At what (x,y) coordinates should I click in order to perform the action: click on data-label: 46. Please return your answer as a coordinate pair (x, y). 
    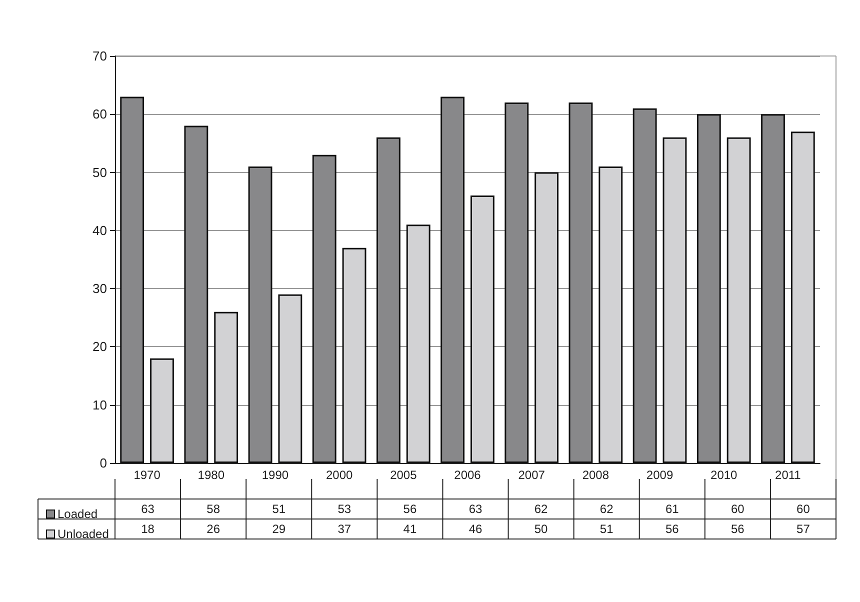
    Looking at the image, I should click on (475, 529).